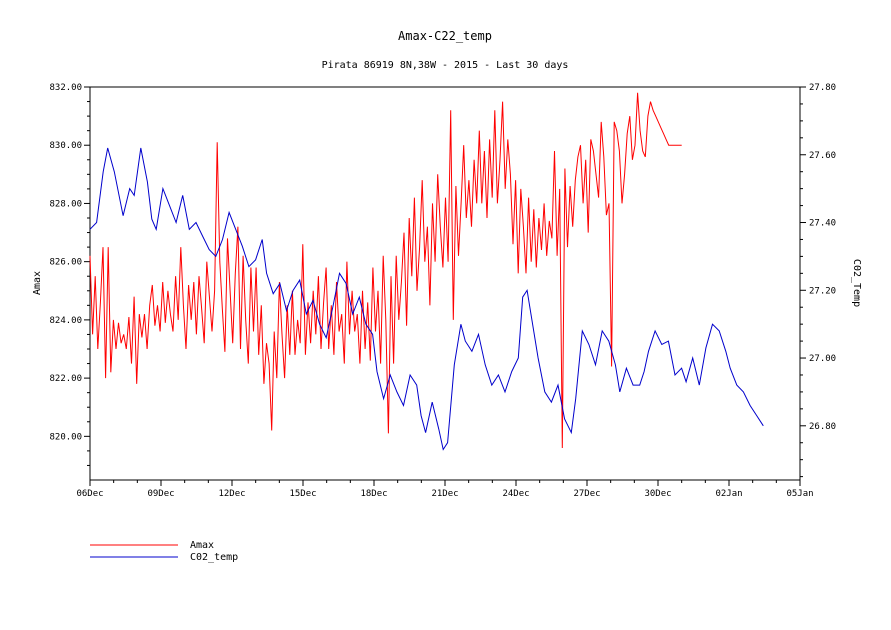 Image resolution: width=891 pixels, height=630 pixels. What do you see at coordinates (65, 88) in the screenshot?
I see `left-tick-label: 832.00` at bounding box center [65, 88].